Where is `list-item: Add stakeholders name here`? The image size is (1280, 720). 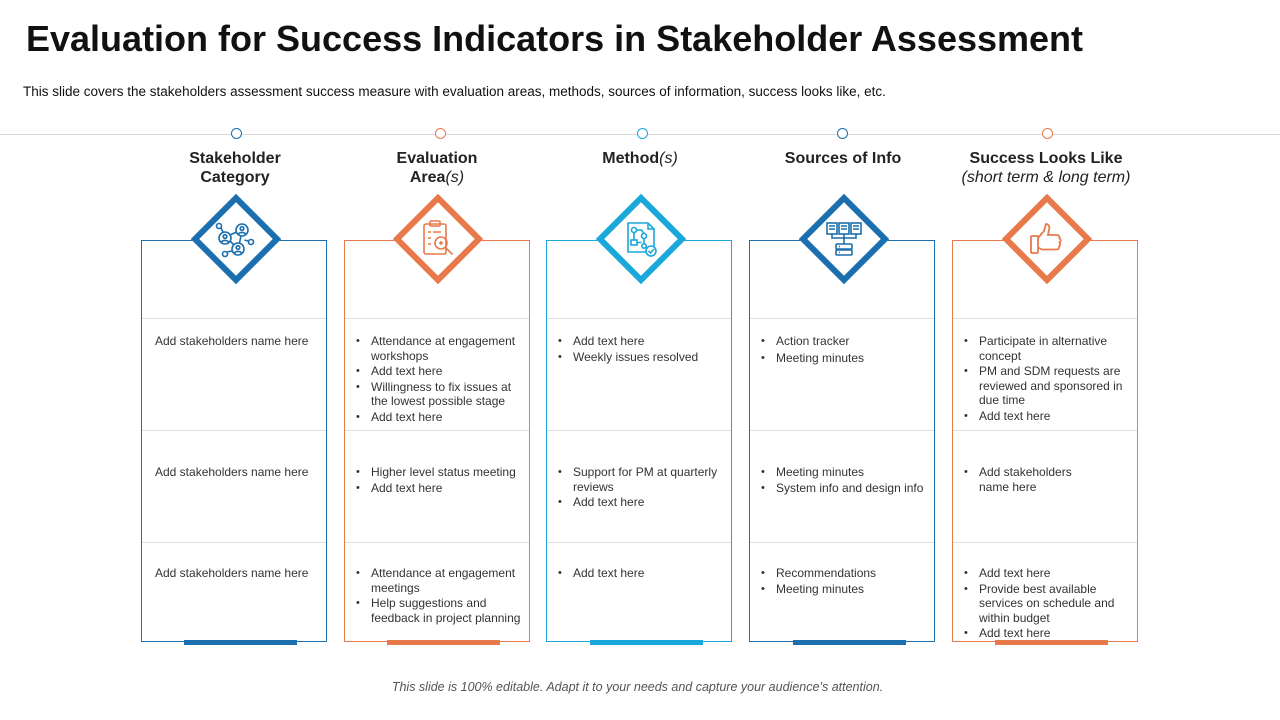 list-item: Add stakeholders name here is located at coordinates (1030, 479).